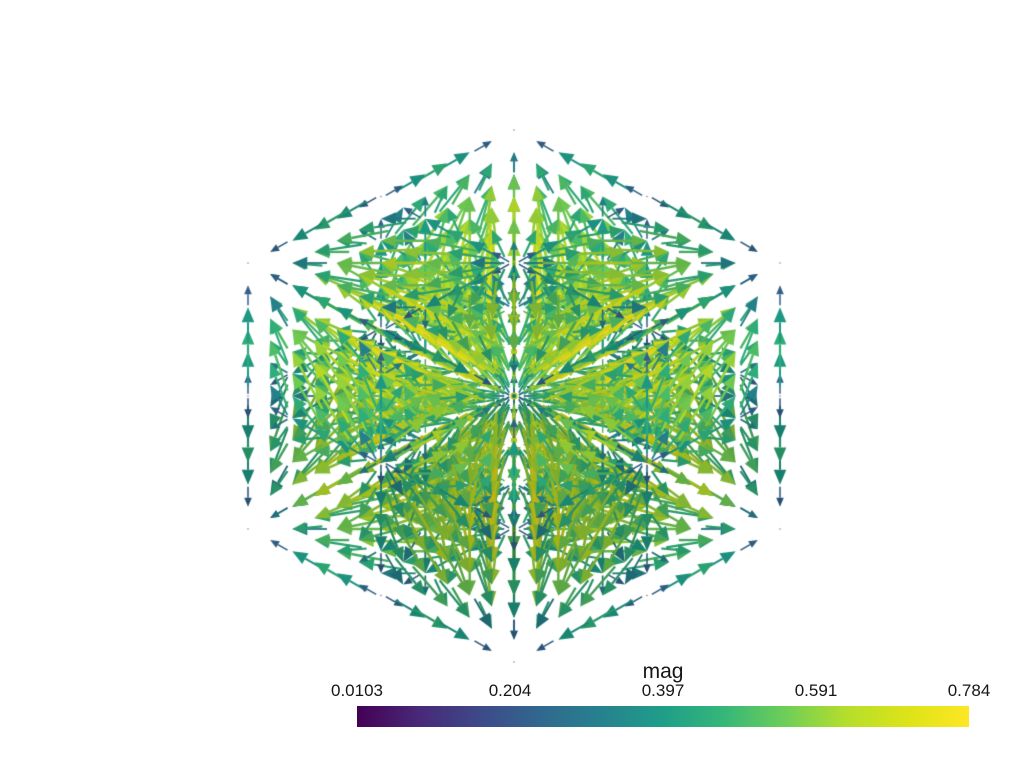 The height and width of the screenshot is (768, 1024). What do you see at coordinates (663, 671) in the screenshot?
I see `colorbar-title: mag` at bounding box center [663, 671].